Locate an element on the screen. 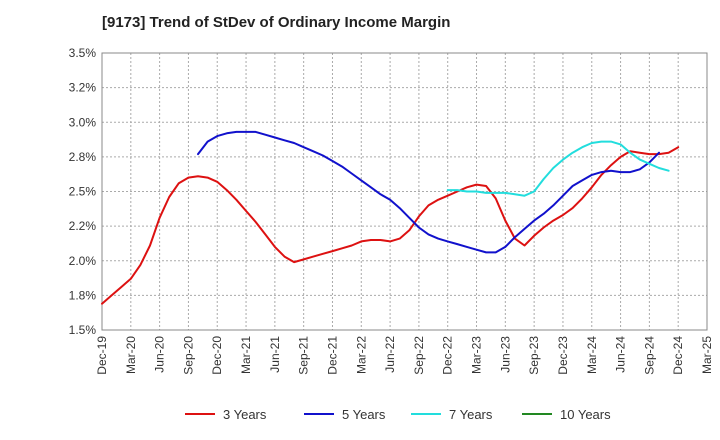  y-tick-label: 3.2% is located at coordinates (83, 88).